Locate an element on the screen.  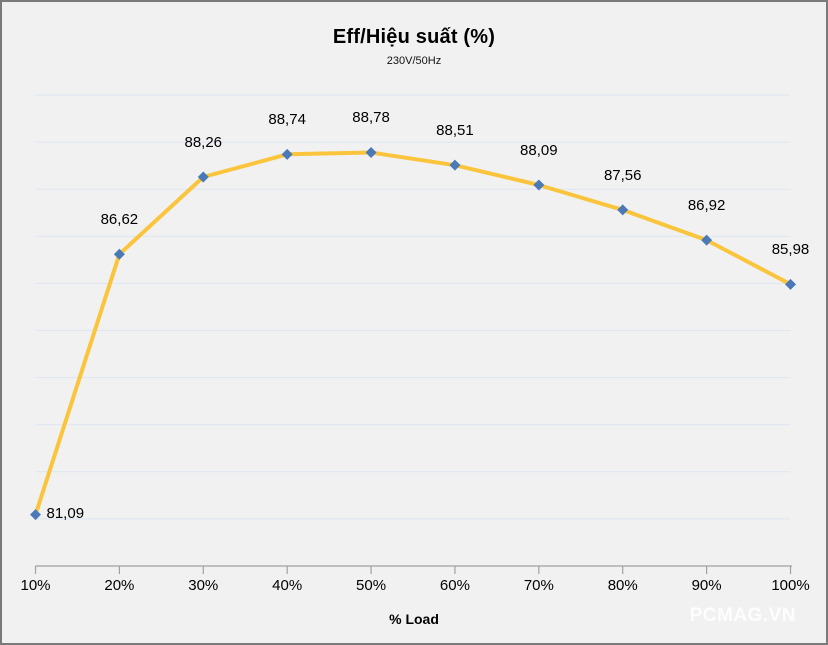
chart-subtitle: 230V/50Hz is located at coordinates (414, 61).